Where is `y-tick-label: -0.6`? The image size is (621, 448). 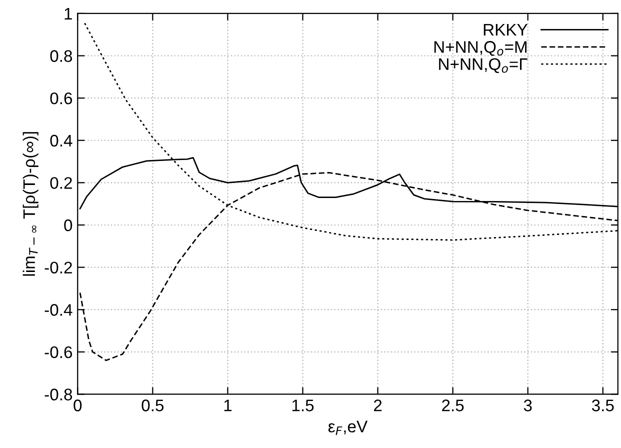 y-tick-label: -0.6 is located at coordinates (58, 352).